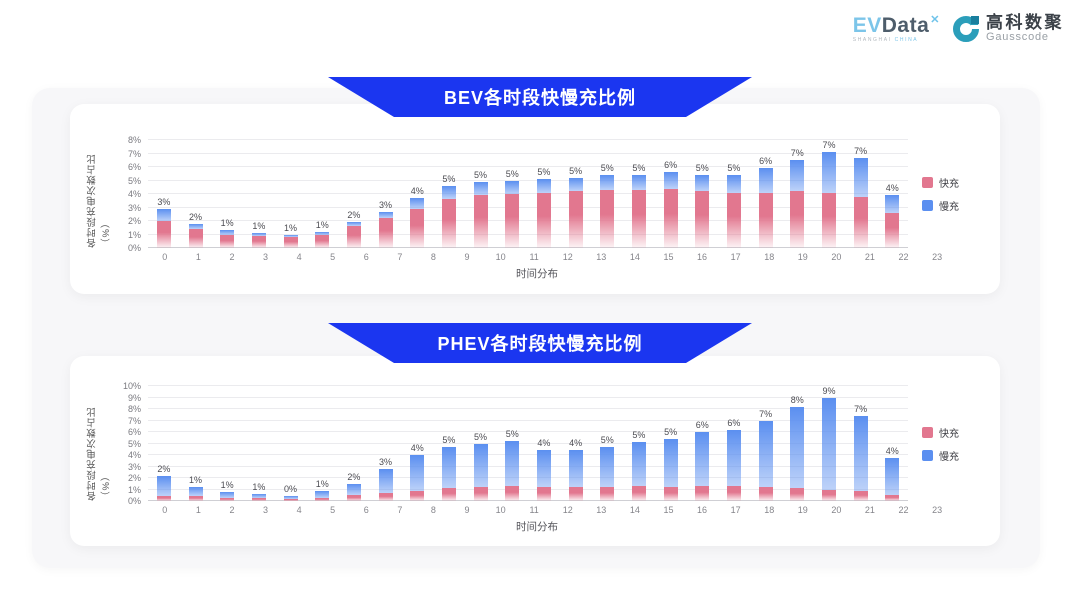 The width and height of the screenshot is (1080, 608). Describe the element at coordinates (949, 207) in the screenshot. I see `slow-charge-label: 慢充` at that location.